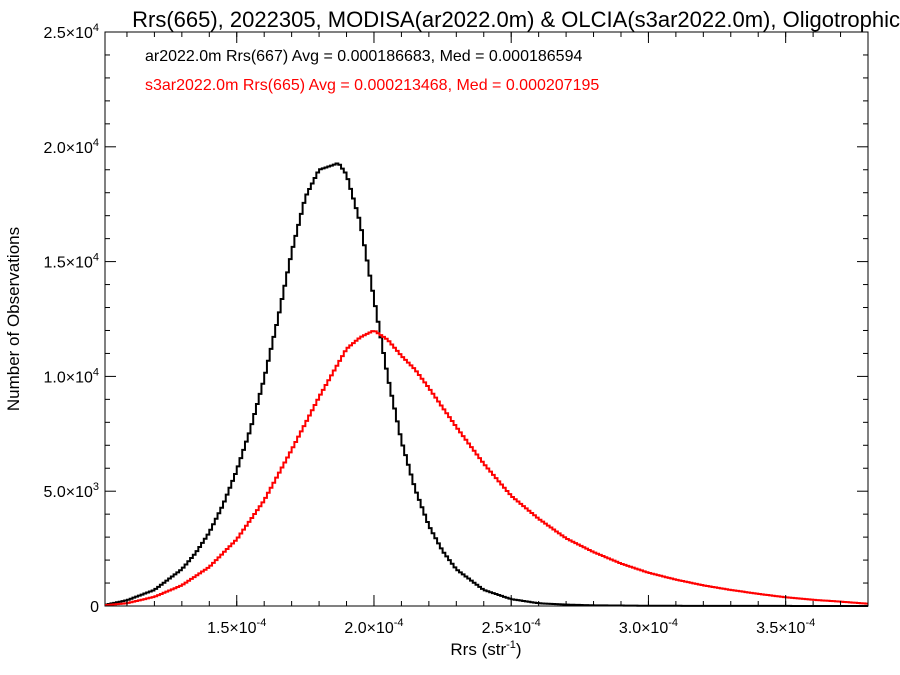 Image resolution: width=900 pixels, height=675 pixels. I want to click on y-tick-label-5: 2.5×10⁴, so click(71, 32).